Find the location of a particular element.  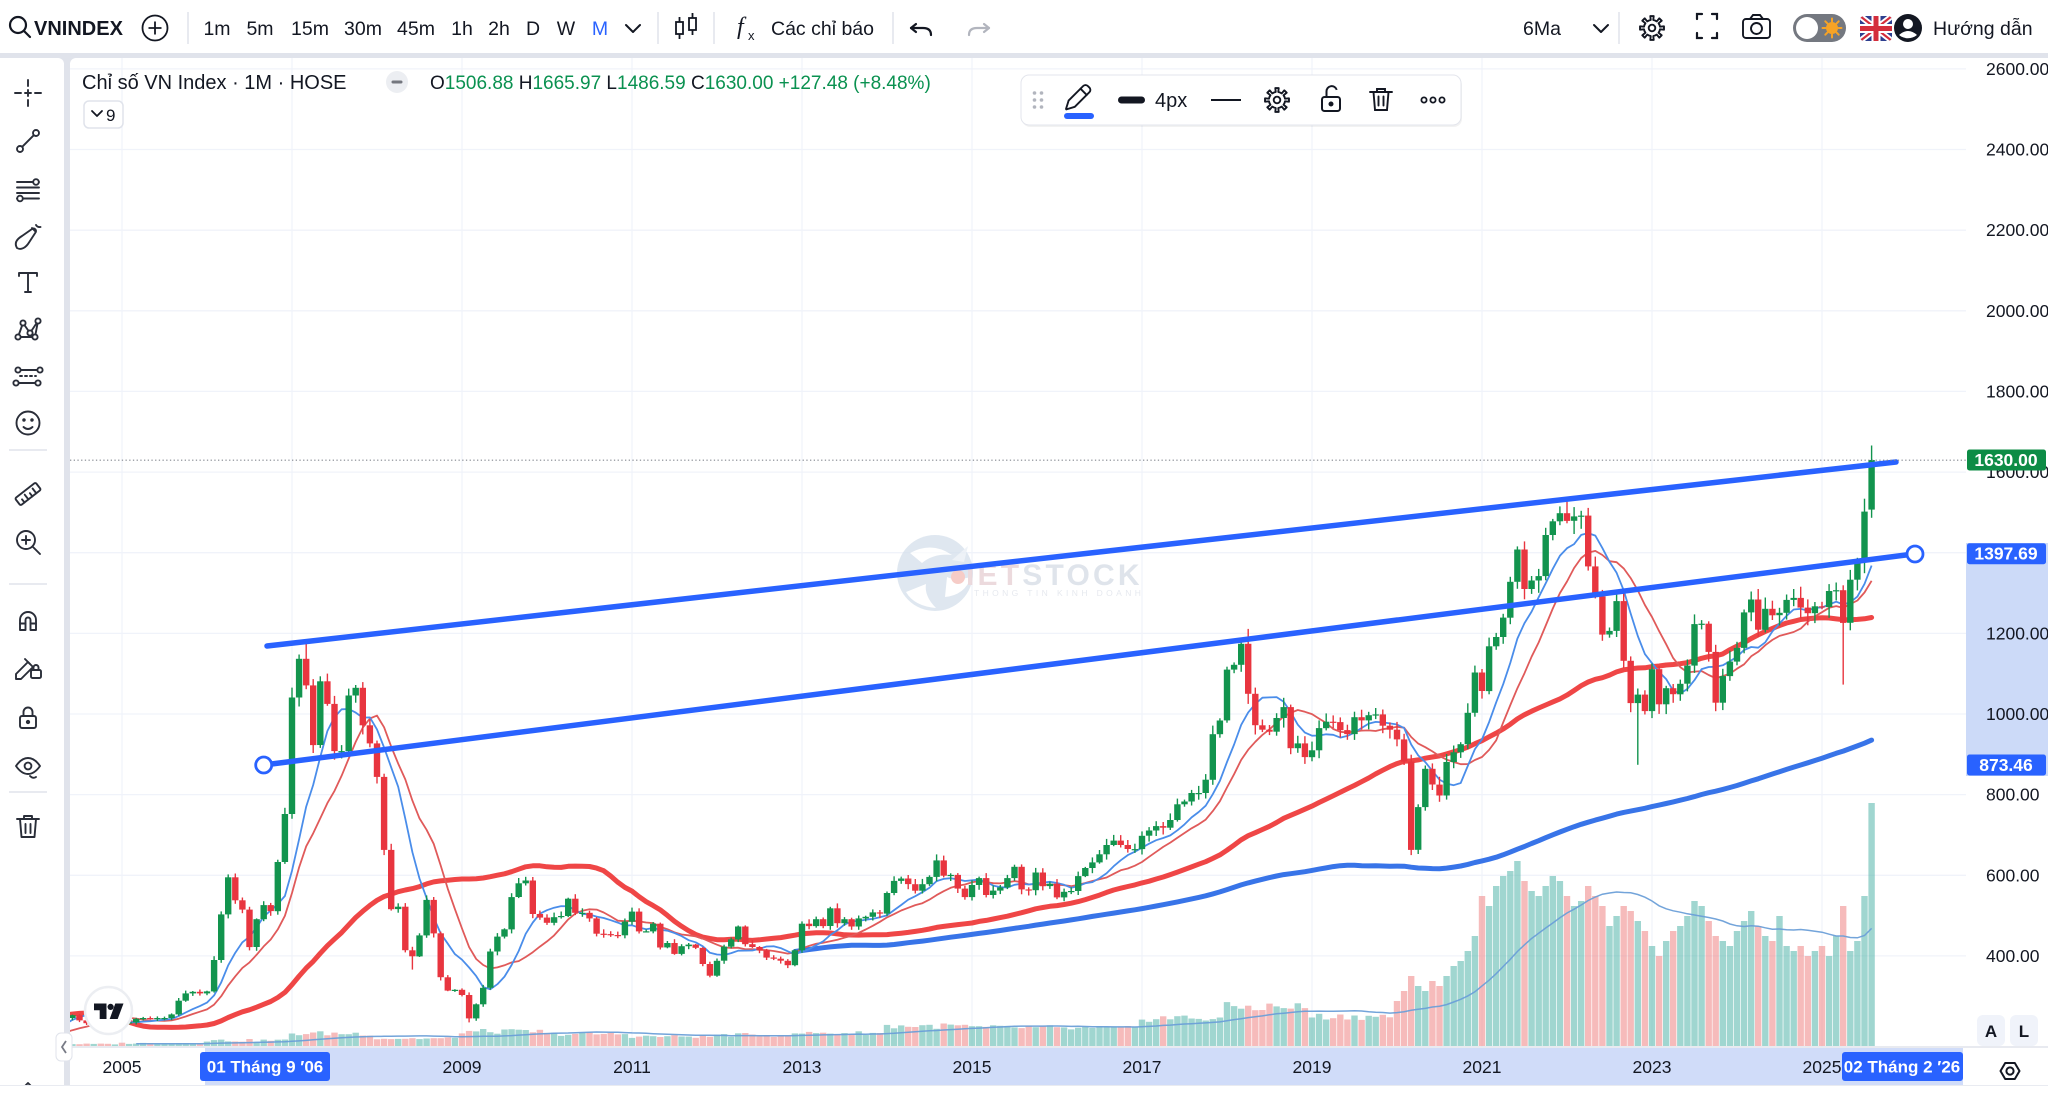

svg-text: x is located at coordinates (751, 35).